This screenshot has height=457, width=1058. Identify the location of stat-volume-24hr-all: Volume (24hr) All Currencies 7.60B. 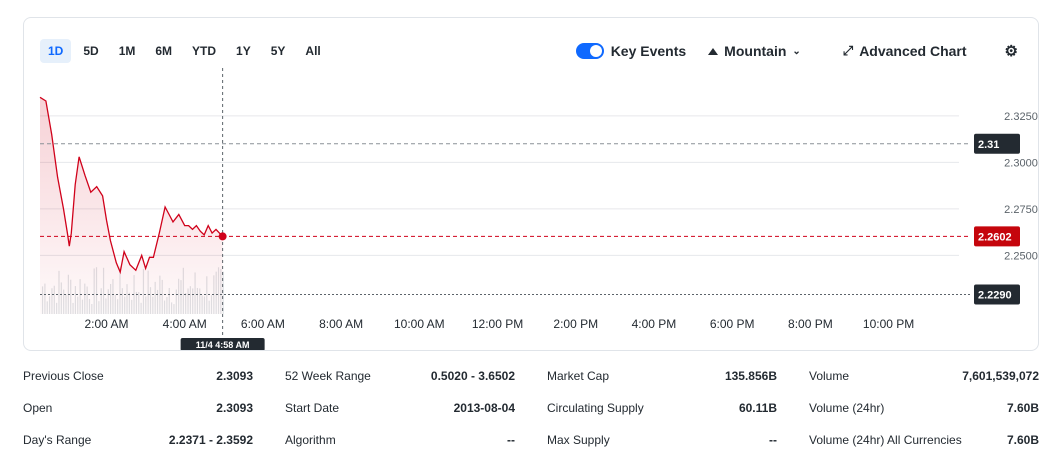
(924, 440).